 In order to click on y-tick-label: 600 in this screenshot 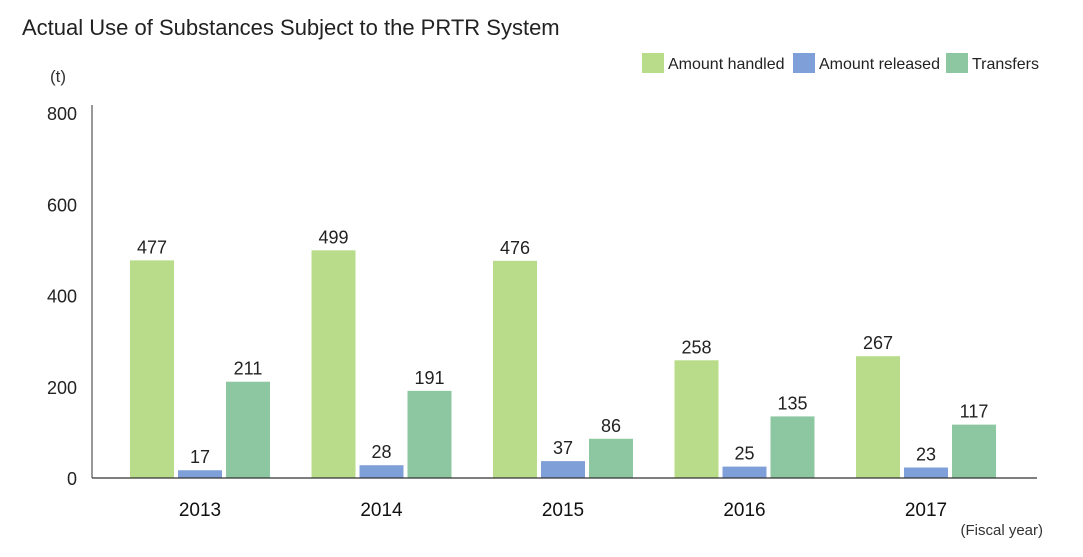, I will do `click(62, 205)`.